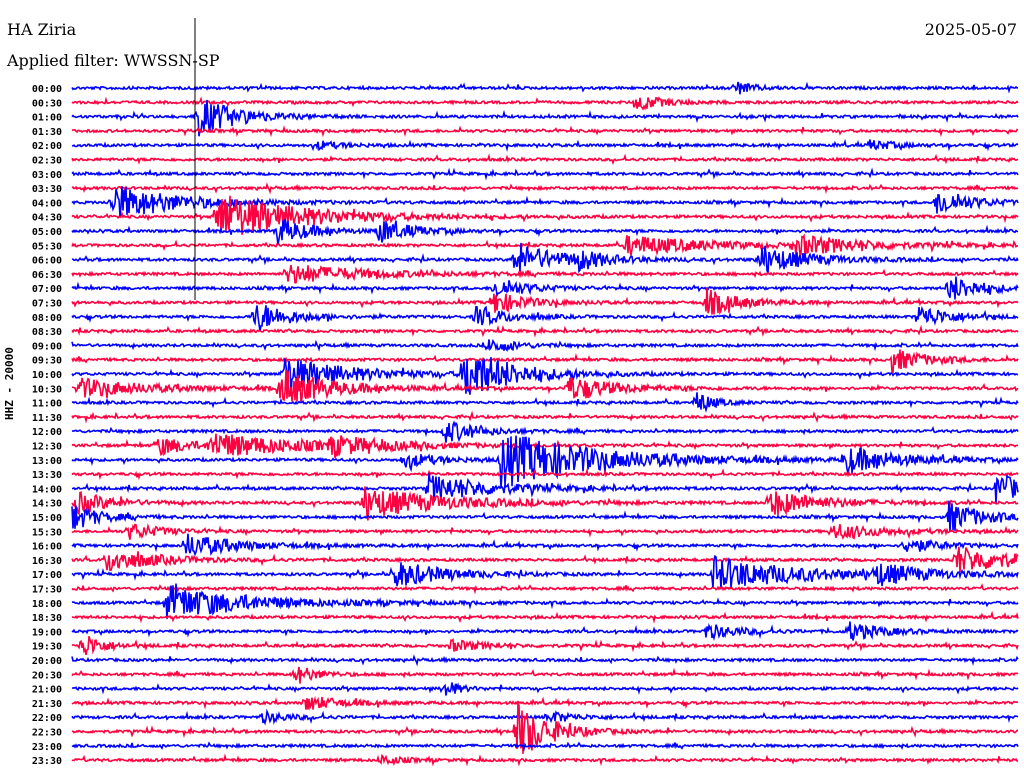  I want to click on time-tick-label: 17:30, so click(47, 590).